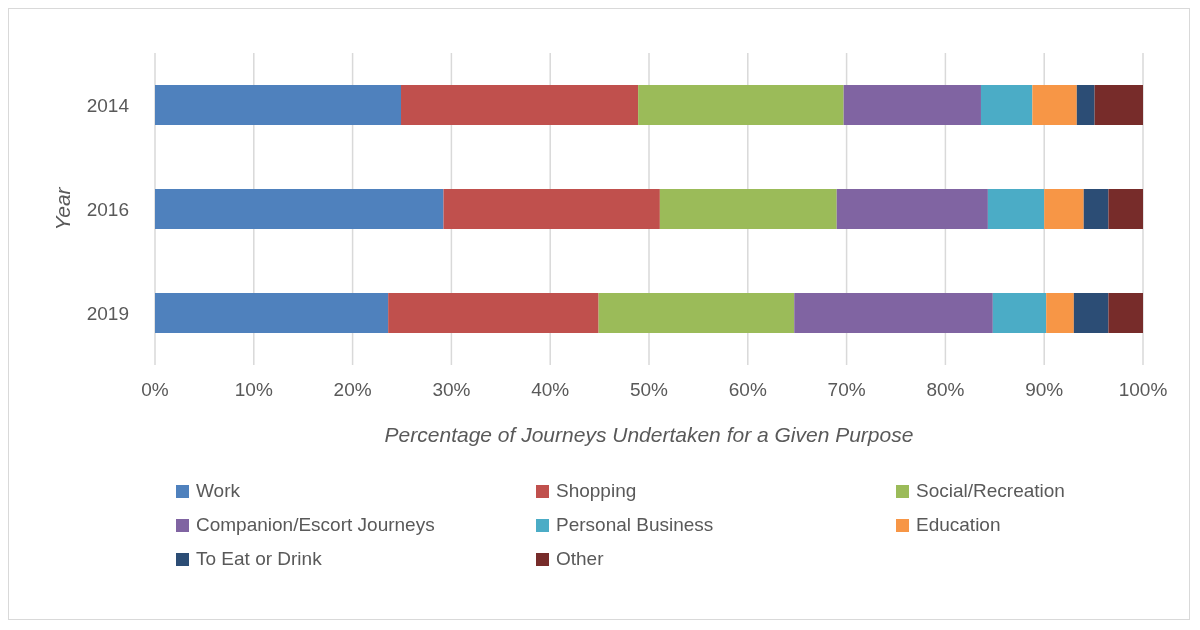 The height and width of the screenshot is (630, 1200). What do you see at coordinates (108, 105) in the screenshot?
I see `y-tick-label: 2014` at bounding box center [108, 105].